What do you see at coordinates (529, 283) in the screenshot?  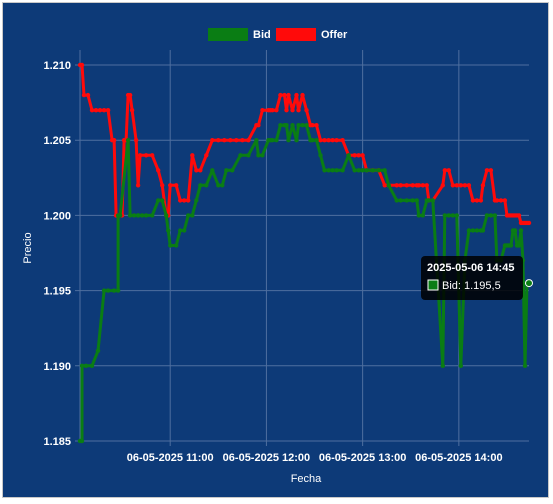 I see `hover-point` at bounding box center [529, 283].